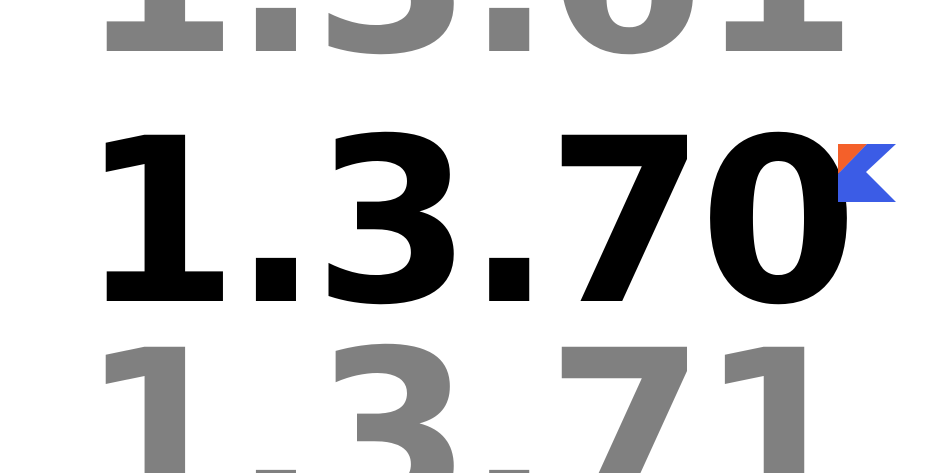 The width and height of the screenshot is (946, 473). What do you see at coordinates (469, 43) in the screenshot?
I see `previous-version-number: 1.3.61` at bounding box center [469, 43].